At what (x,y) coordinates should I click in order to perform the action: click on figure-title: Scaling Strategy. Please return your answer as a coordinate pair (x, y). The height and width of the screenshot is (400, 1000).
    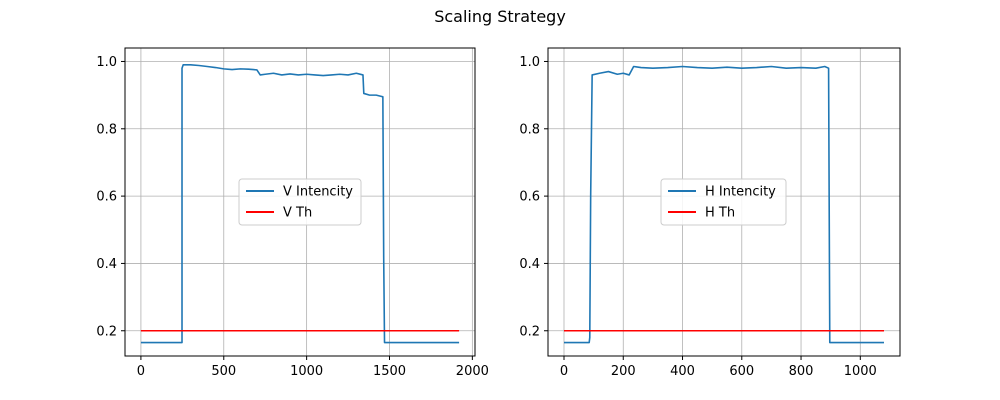
    Looking at the image, I should click on (500, 16).